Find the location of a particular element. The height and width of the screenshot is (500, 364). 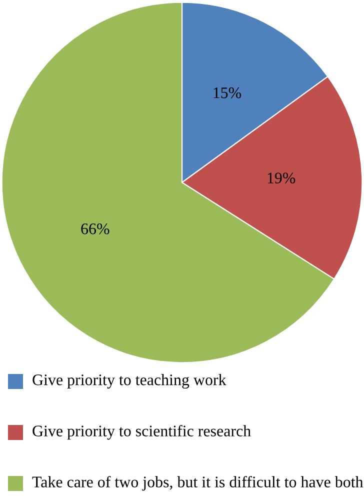

data-label: 15% is located at coordinates (228, 92).